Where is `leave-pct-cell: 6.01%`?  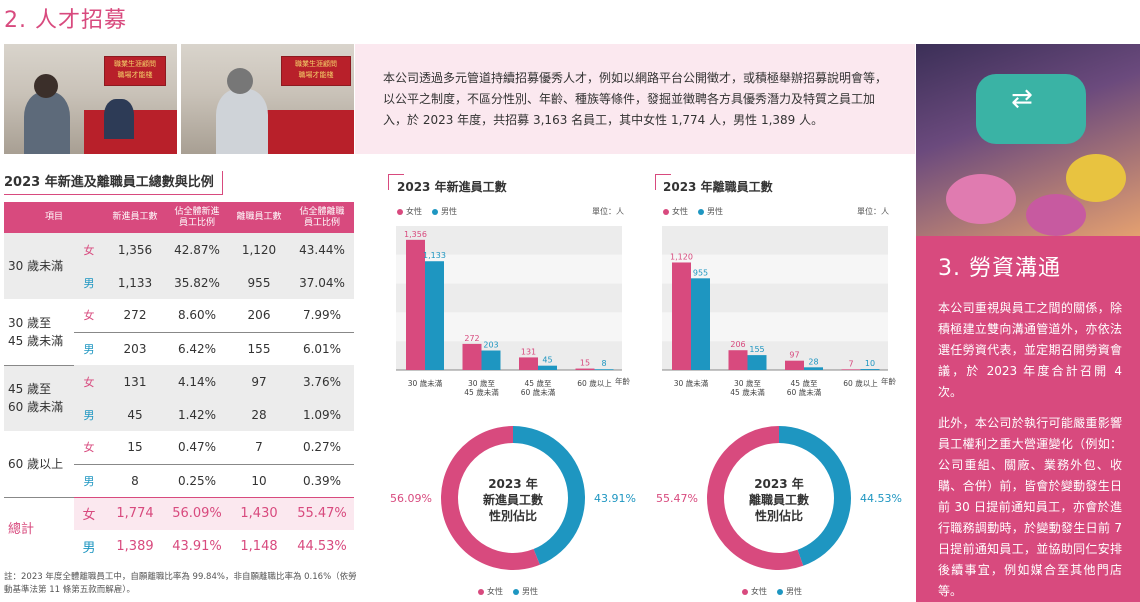 leave-pct-cell: 6.01% is located at coordinates (322, 348).